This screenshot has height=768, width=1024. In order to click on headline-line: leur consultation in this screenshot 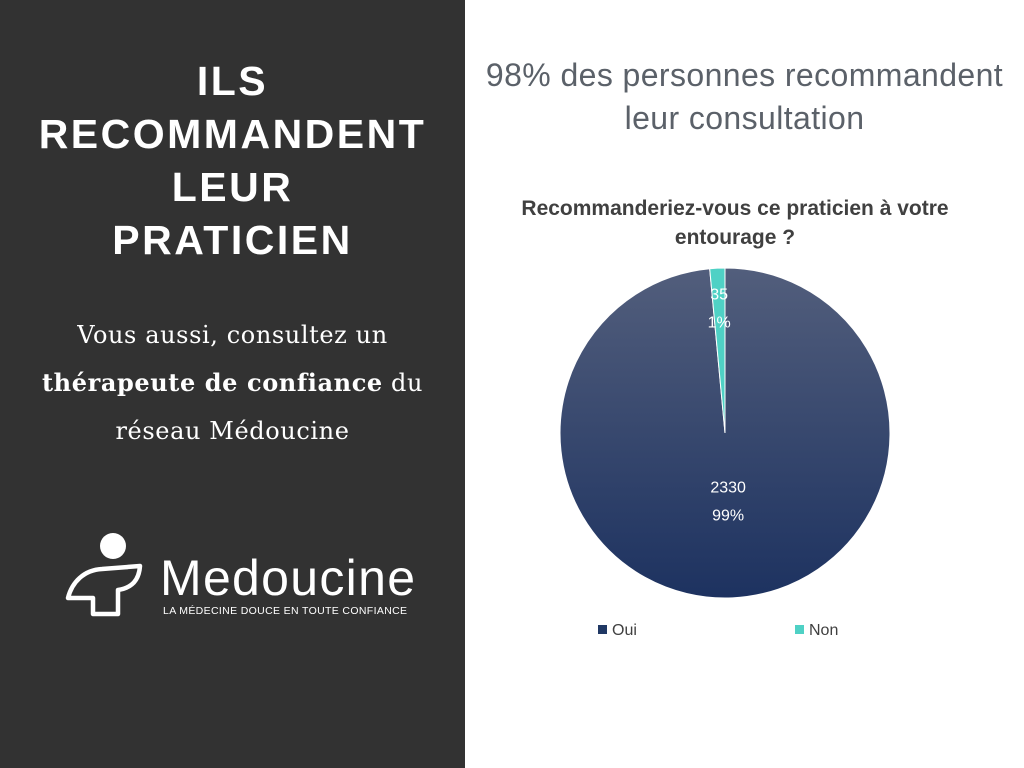, I will do `click(744, 118)`.